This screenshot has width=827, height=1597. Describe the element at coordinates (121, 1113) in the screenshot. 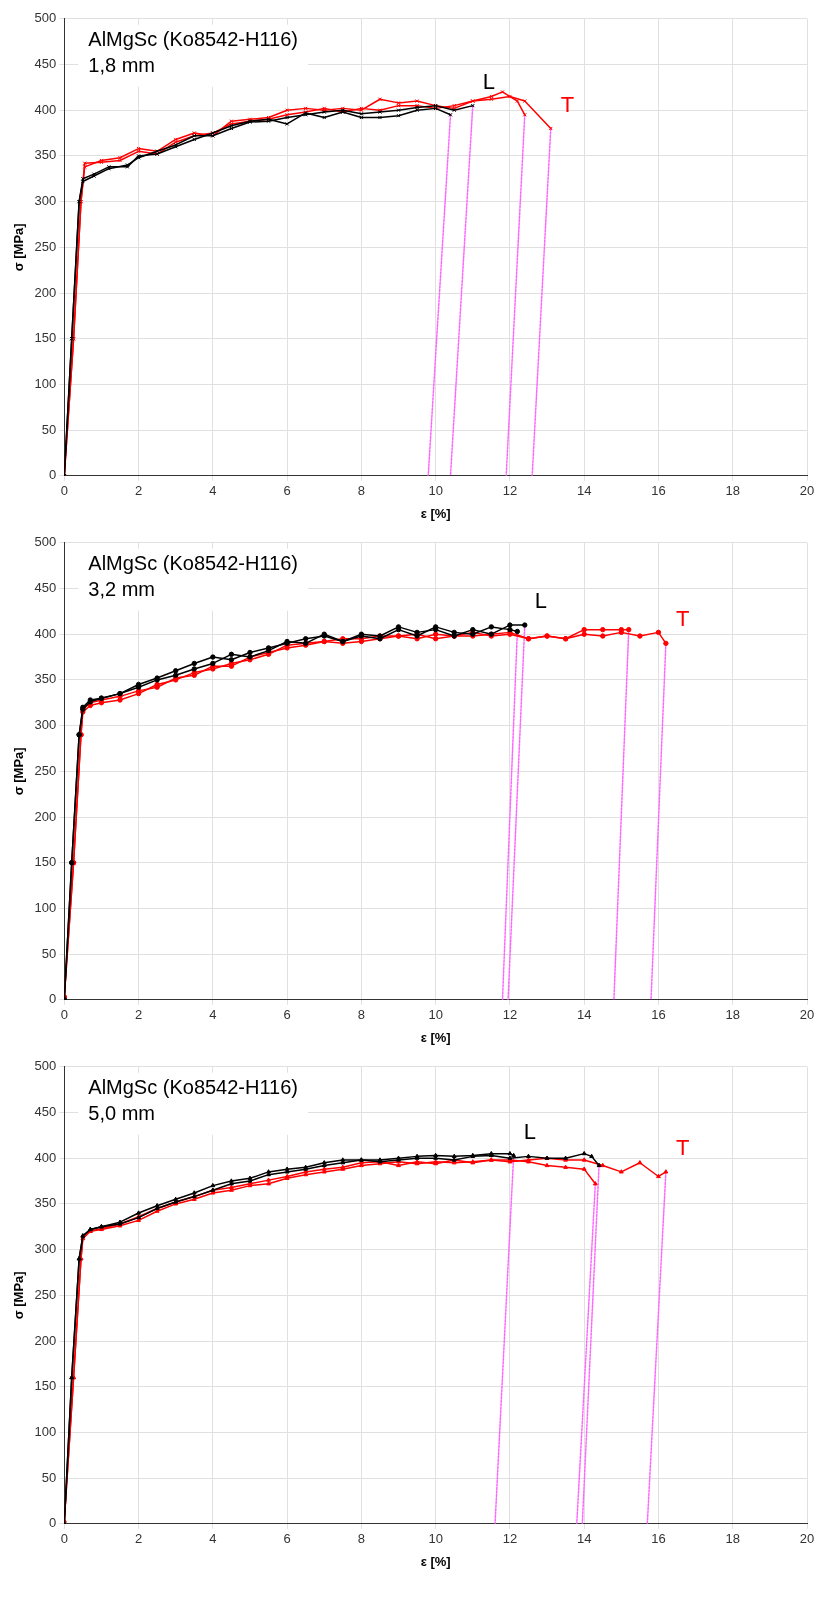

I see `text: 5,0 mm` at that location.